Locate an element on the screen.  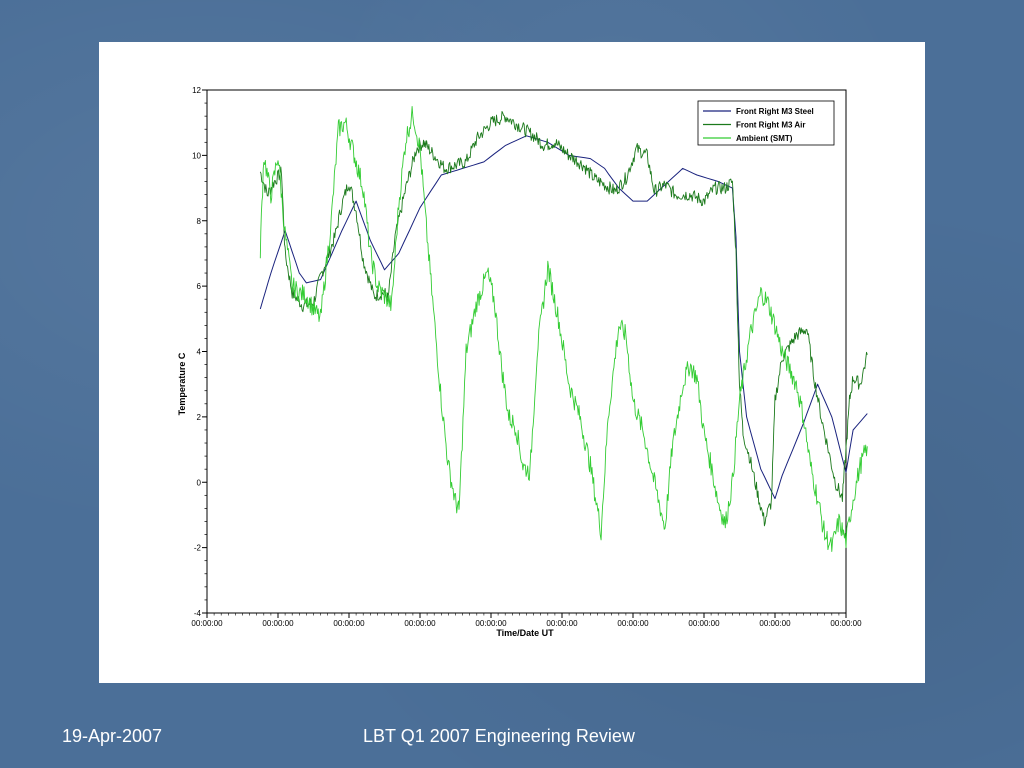
legend-entry: Ambient (SMT) is located at coordinates (764, 138).